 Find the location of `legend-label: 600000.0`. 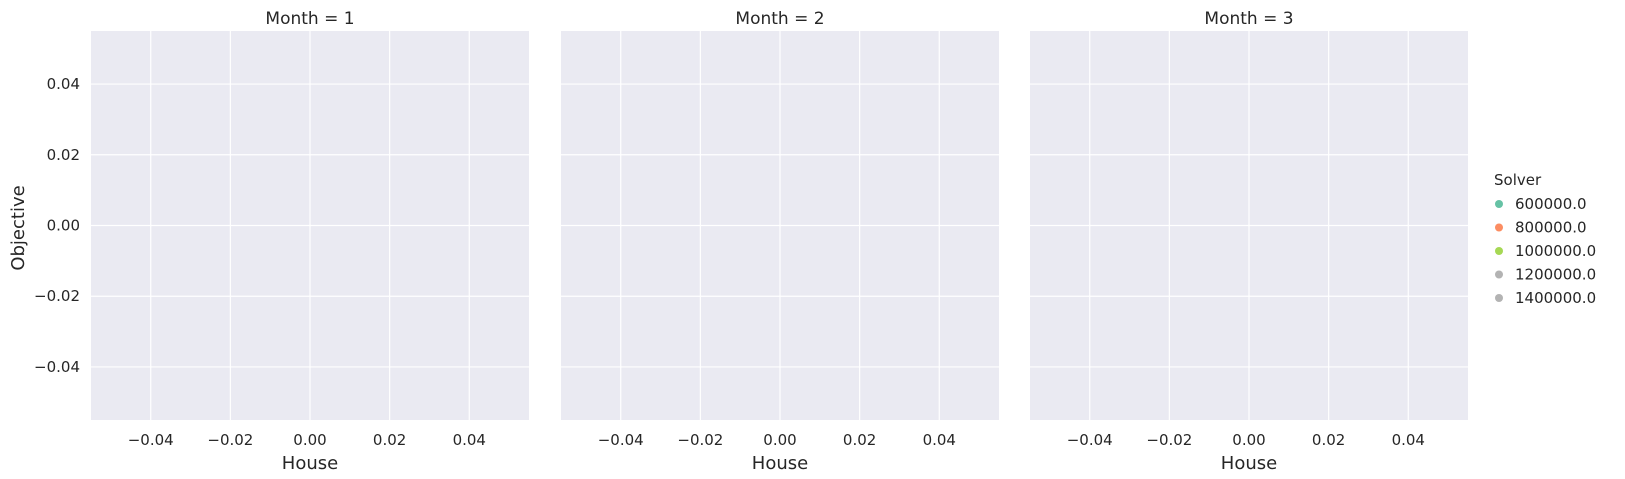

legend-label: 600000.0 is located at coordinates (1551, 204).